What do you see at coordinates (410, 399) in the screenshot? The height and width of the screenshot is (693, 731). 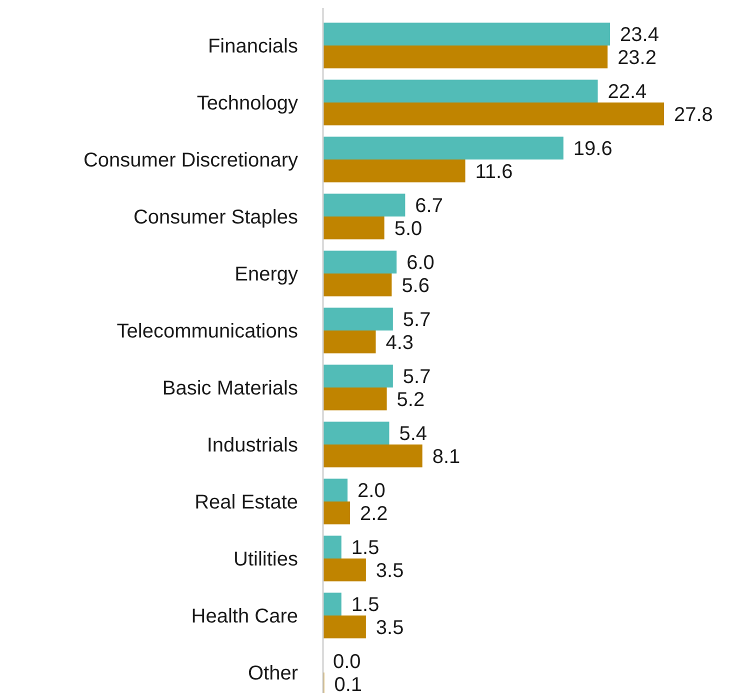 I see `data-label: 5.2` at bounding box center [410, 399].